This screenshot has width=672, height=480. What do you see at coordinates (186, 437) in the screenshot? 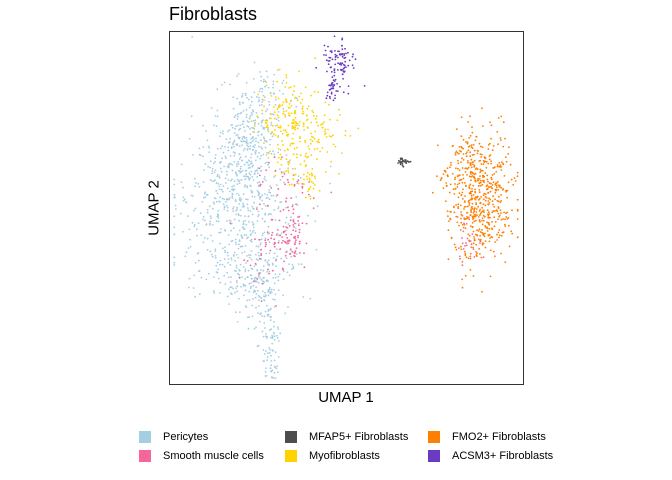
I see `legend-label: Pericytes` at bounding box center [186, 437].